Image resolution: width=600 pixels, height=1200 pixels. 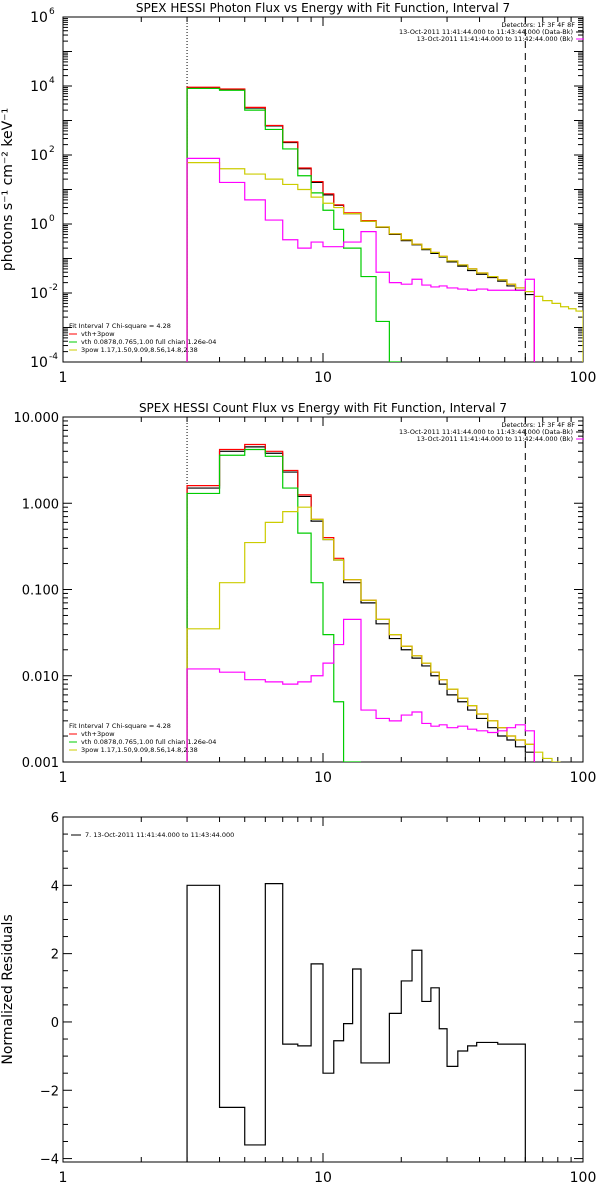 What do you see at coordinates (8, 989) in the screenshot?
I see `y-axis-label: Normalized Residuals` at bounding box center [8, 989].